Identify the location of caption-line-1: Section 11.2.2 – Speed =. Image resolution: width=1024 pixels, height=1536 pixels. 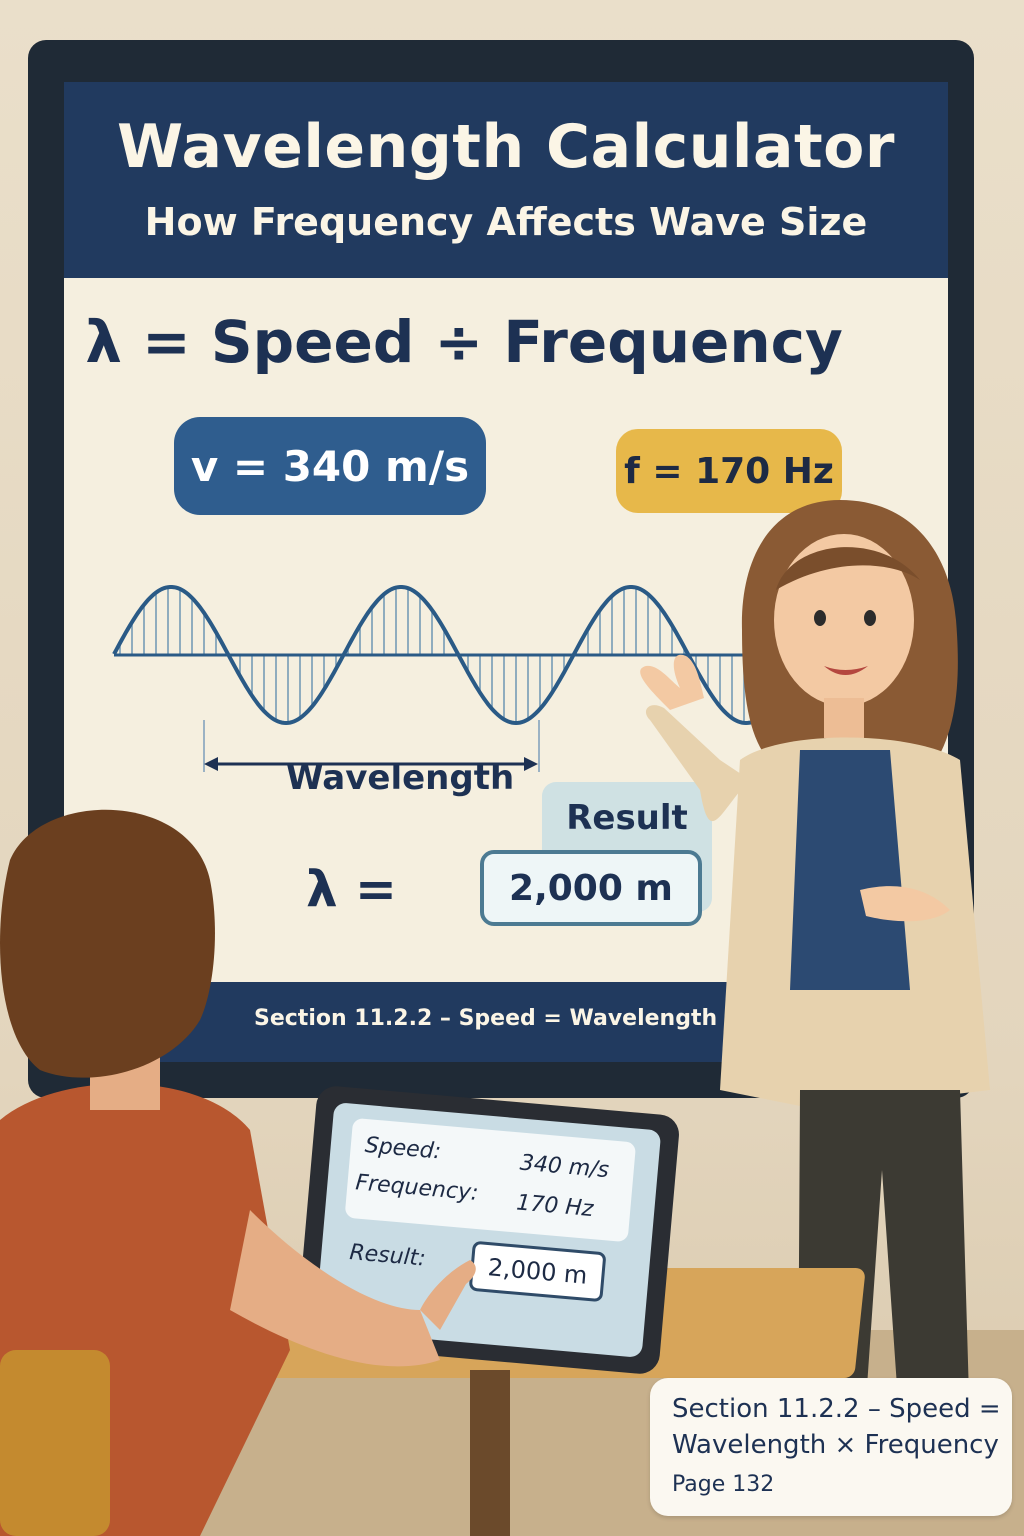
(836, 1409).